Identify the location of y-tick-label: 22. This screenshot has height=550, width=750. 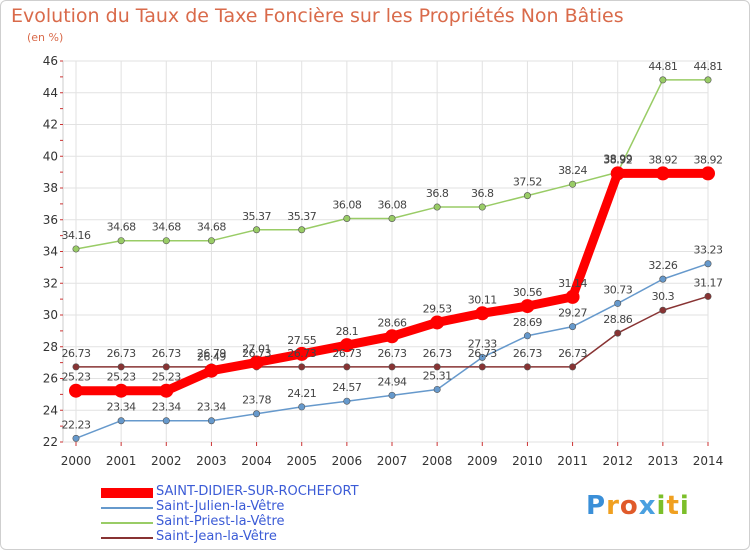
(50, 442).